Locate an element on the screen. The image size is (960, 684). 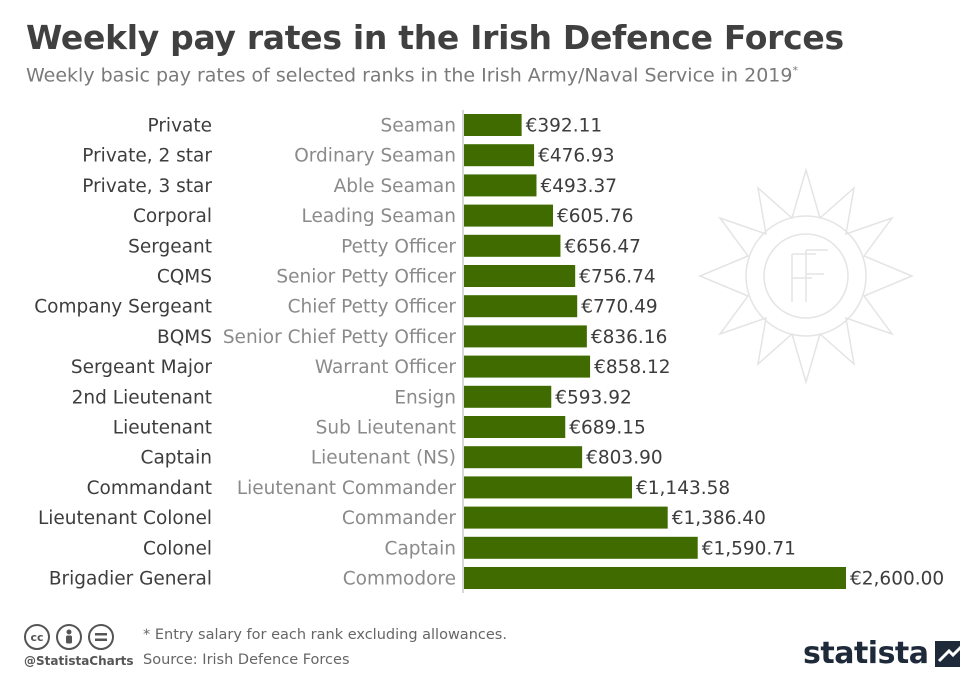
naval-rank-label: Ordinary Seaman is located at coordinates (375, 156).